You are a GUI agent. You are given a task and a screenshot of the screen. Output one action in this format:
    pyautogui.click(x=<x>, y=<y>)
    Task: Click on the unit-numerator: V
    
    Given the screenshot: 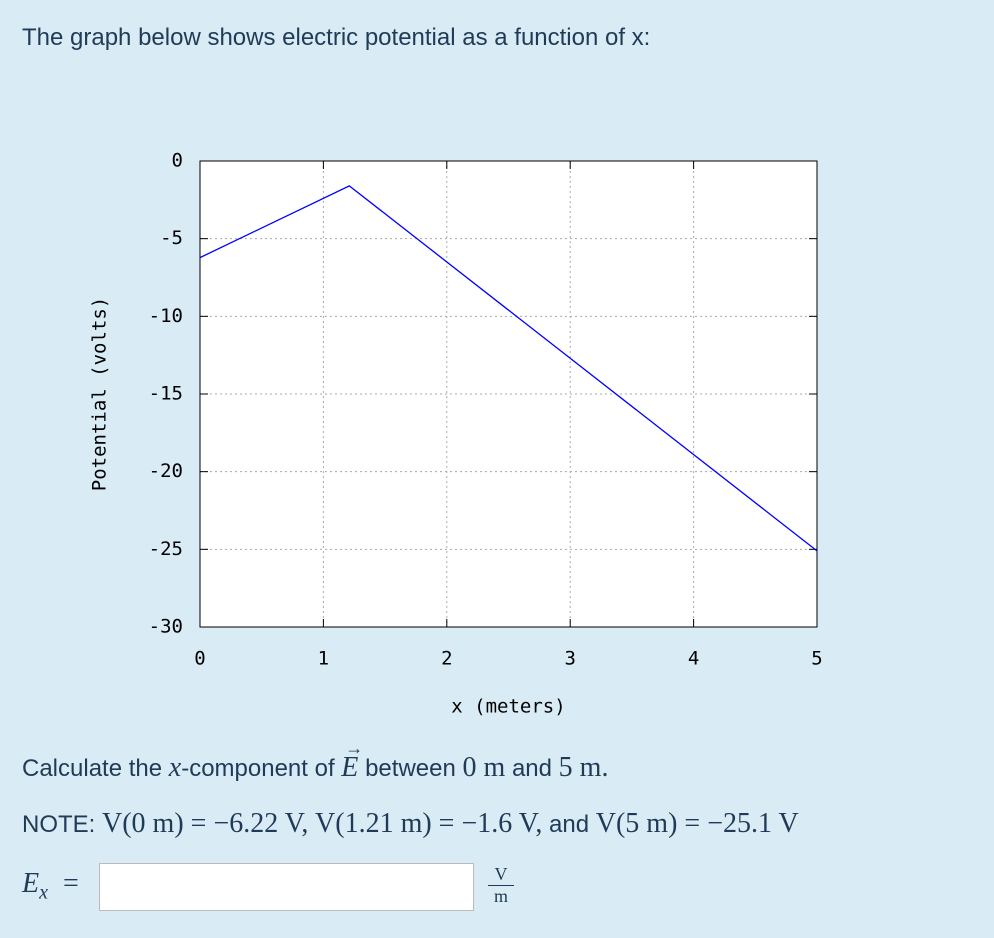 What is the action you would take?
    pyautogui.click(x=501, y=874)
    